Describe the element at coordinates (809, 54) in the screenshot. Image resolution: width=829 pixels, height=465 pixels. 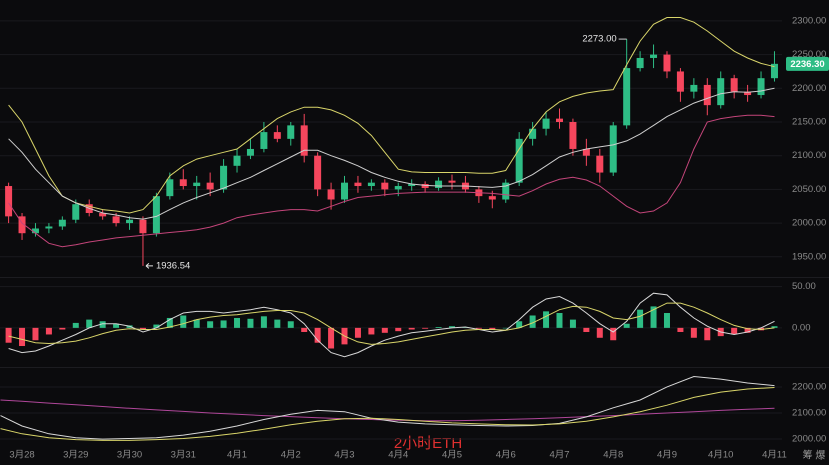
I see `y-tick-label: 2250.00` at that location.